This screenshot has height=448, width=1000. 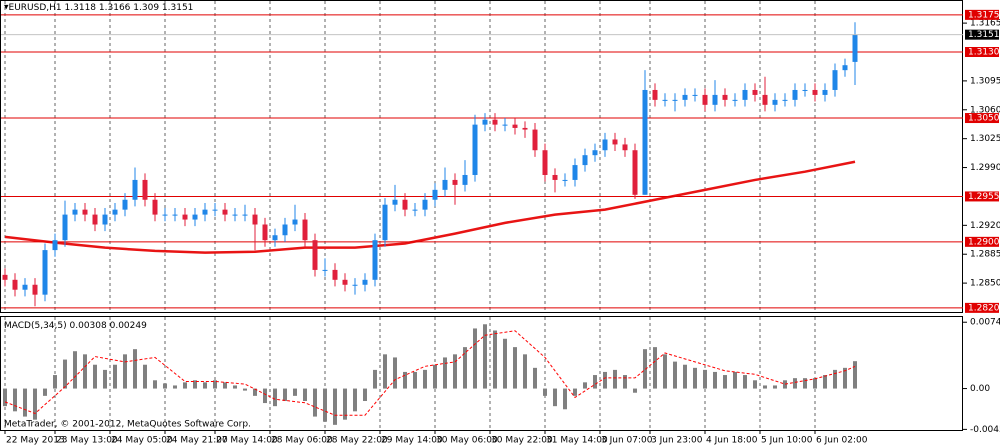 I want to click on level-label: 1.2955, so click(x=984, y=197).